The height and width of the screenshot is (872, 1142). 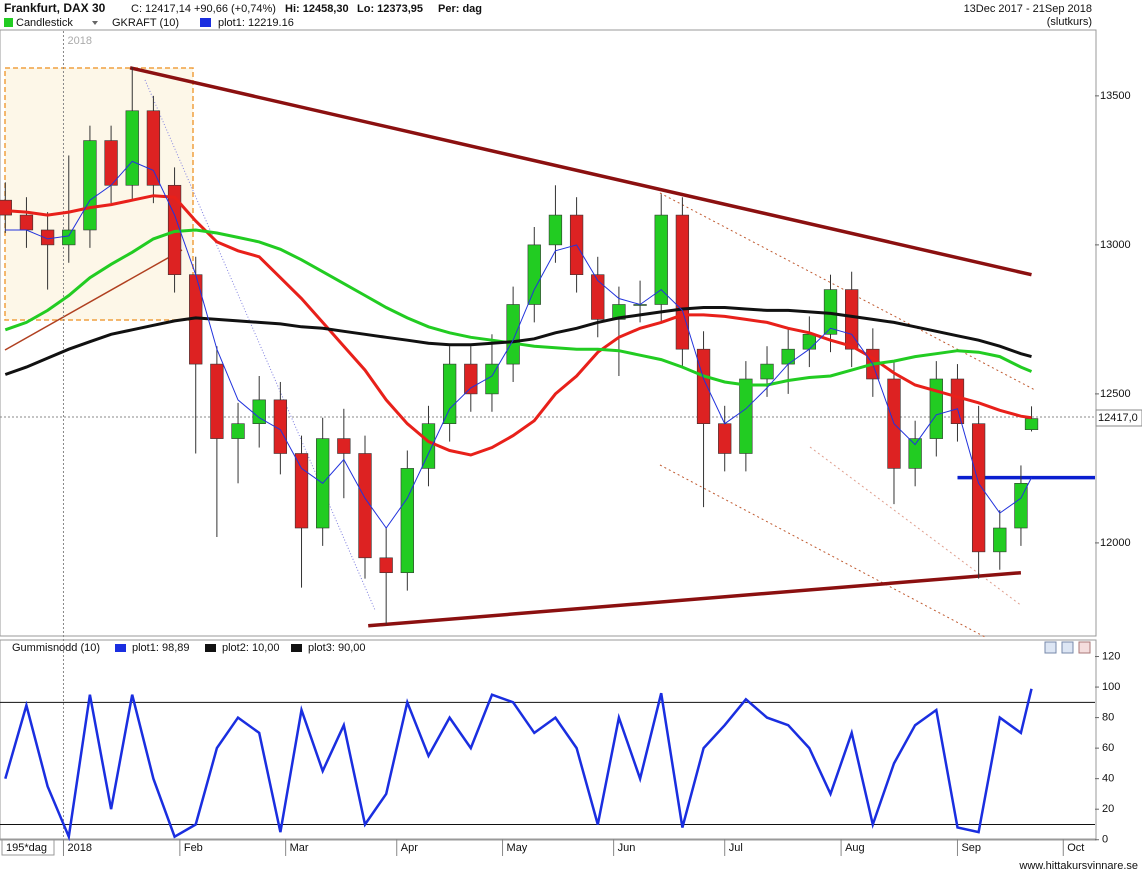 What do you see at coordinates (736, 848) in the screenshot?
I see `x-tick-label: Jul` at bounding box center [736, 848].